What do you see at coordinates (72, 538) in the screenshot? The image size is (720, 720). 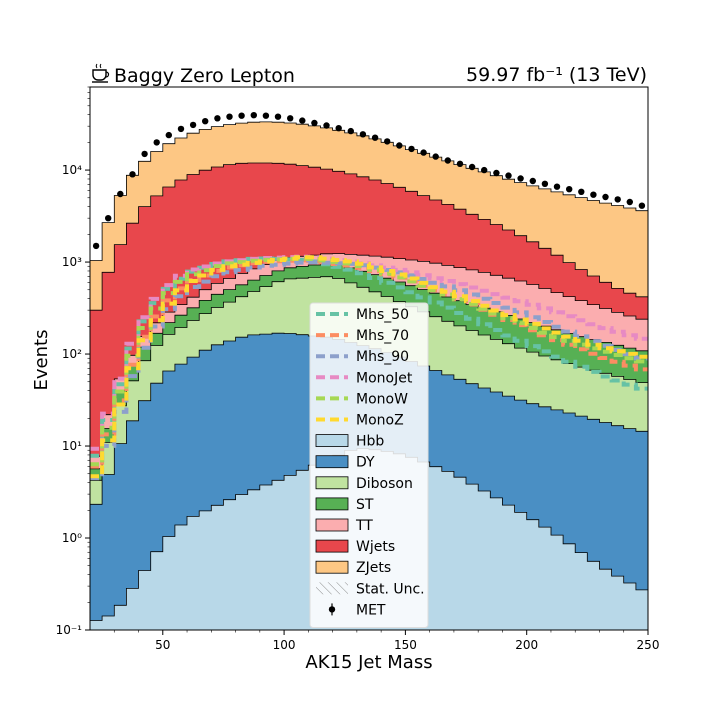 I see `y-tick-label: 10⁰` at bounding box center [72, 538].